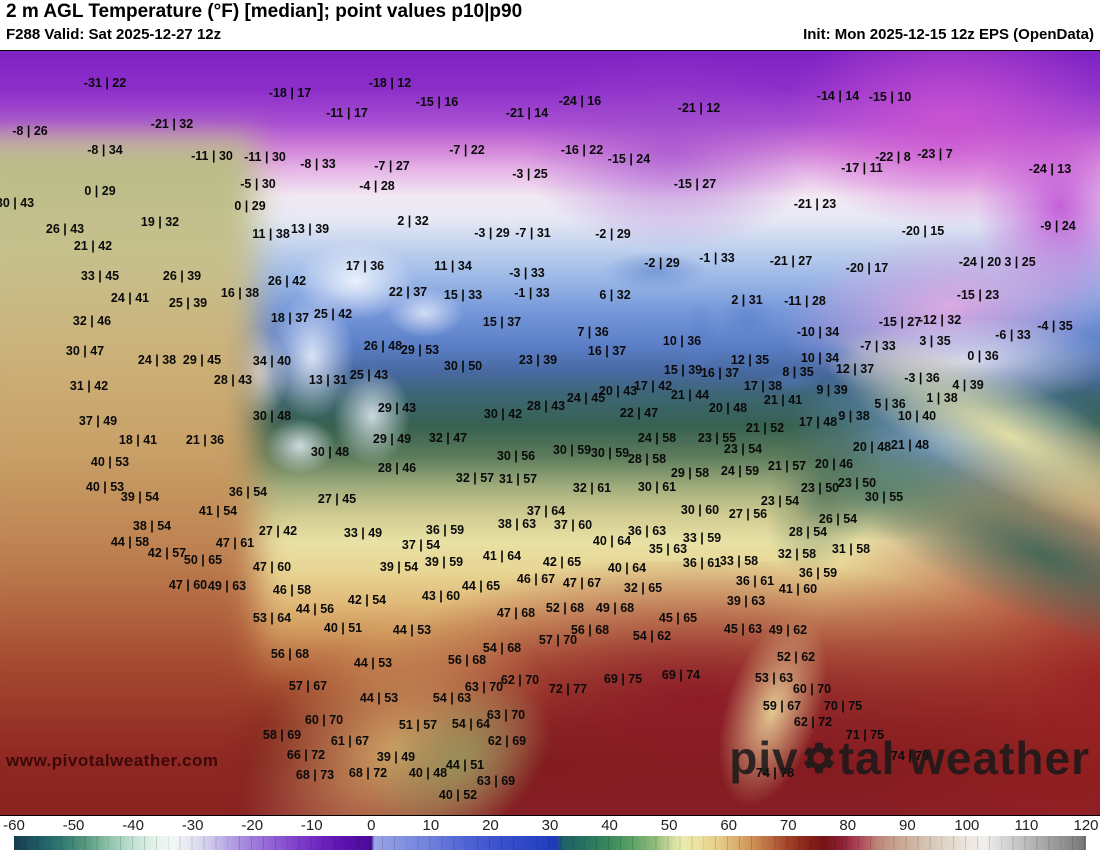  Describe the element at coordinates (308, 686) in the screenshot. I see `point-value-label: 57 | 67` at that location.